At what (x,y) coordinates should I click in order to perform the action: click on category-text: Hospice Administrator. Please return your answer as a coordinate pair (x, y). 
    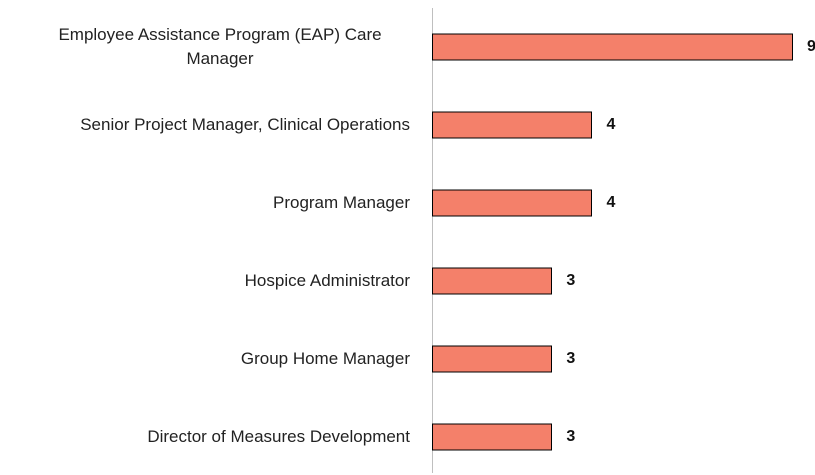
    Looking at the image, I should click on (327, 280).